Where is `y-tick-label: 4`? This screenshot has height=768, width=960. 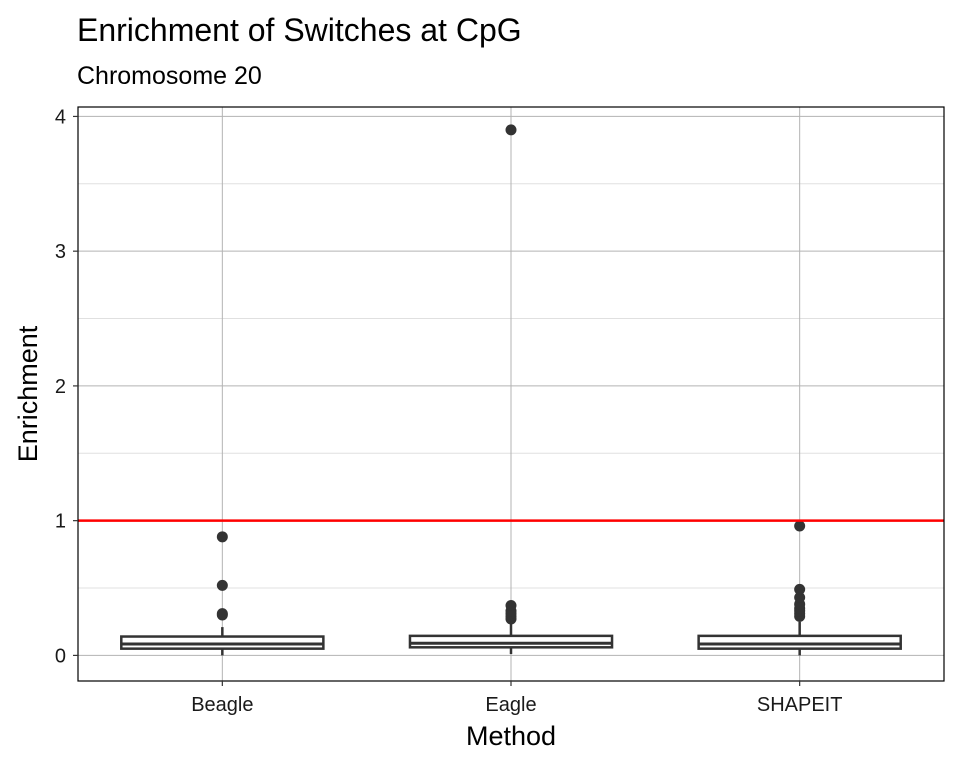 y-tick-label: 4 is located at coordinates (60, 117).